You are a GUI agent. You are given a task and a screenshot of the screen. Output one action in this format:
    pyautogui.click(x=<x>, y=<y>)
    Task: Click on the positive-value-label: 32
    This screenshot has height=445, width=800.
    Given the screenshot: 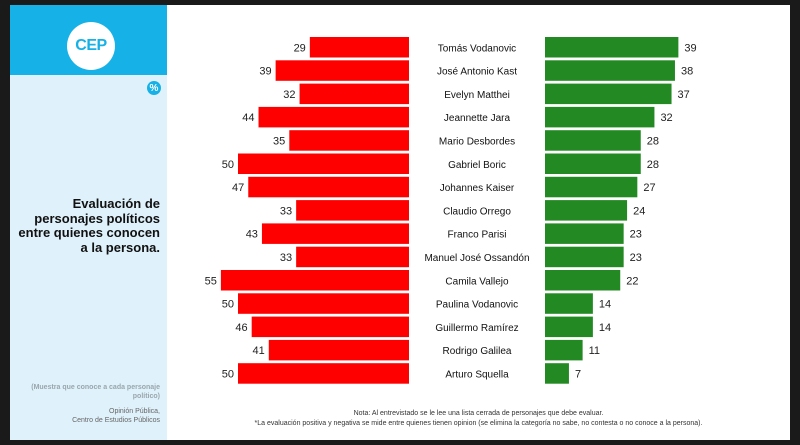 What is the action you would take?
    pyautogui.click(x=666, y=118)
    